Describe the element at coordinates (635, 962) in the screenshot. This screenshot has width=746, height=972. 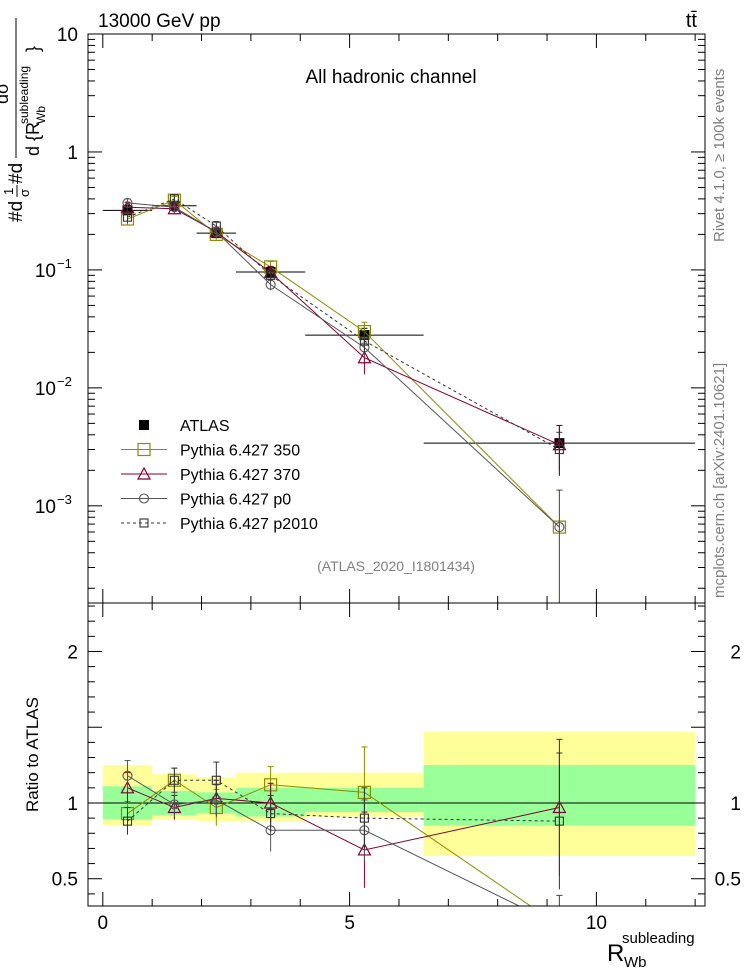
I see `xlabel-sub: Wb` at that location.